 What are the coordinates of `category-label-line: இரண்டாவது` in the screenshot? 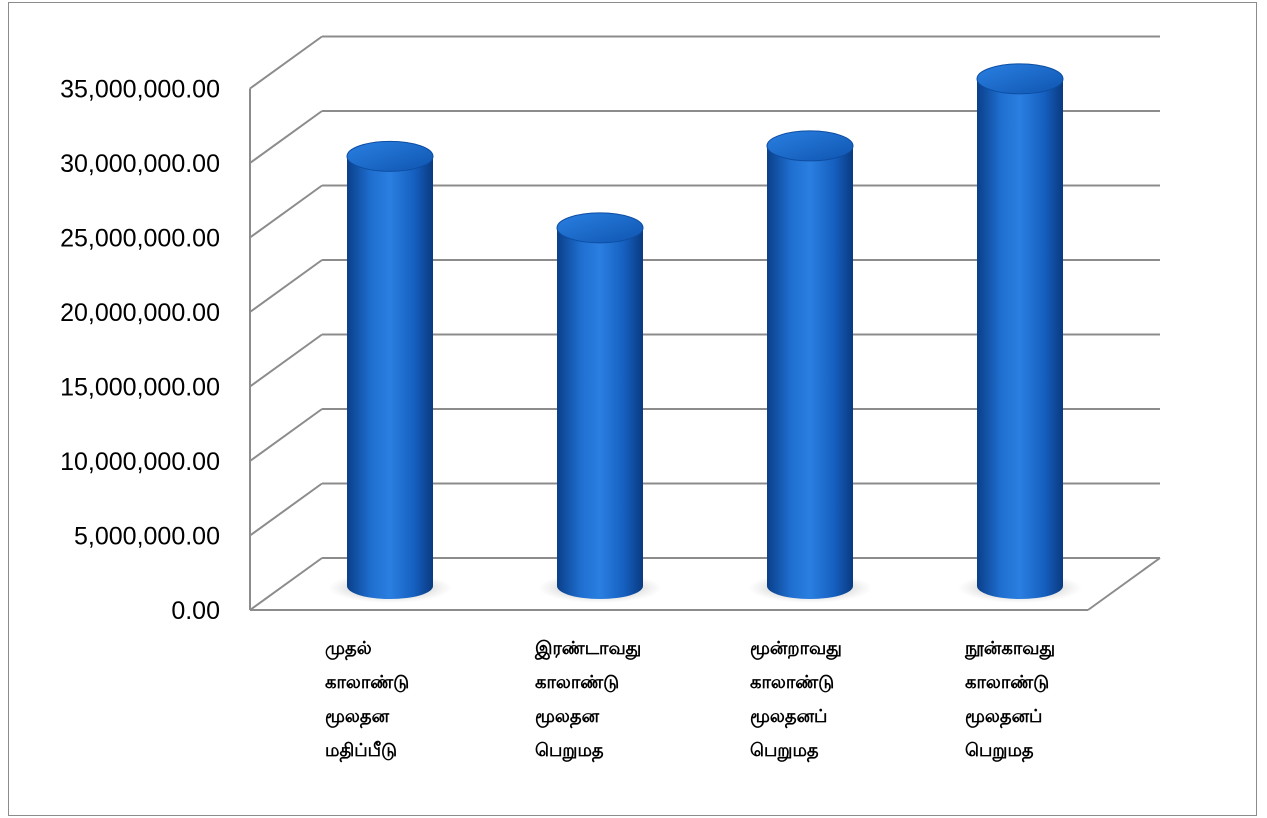 It's located at (587, 649).